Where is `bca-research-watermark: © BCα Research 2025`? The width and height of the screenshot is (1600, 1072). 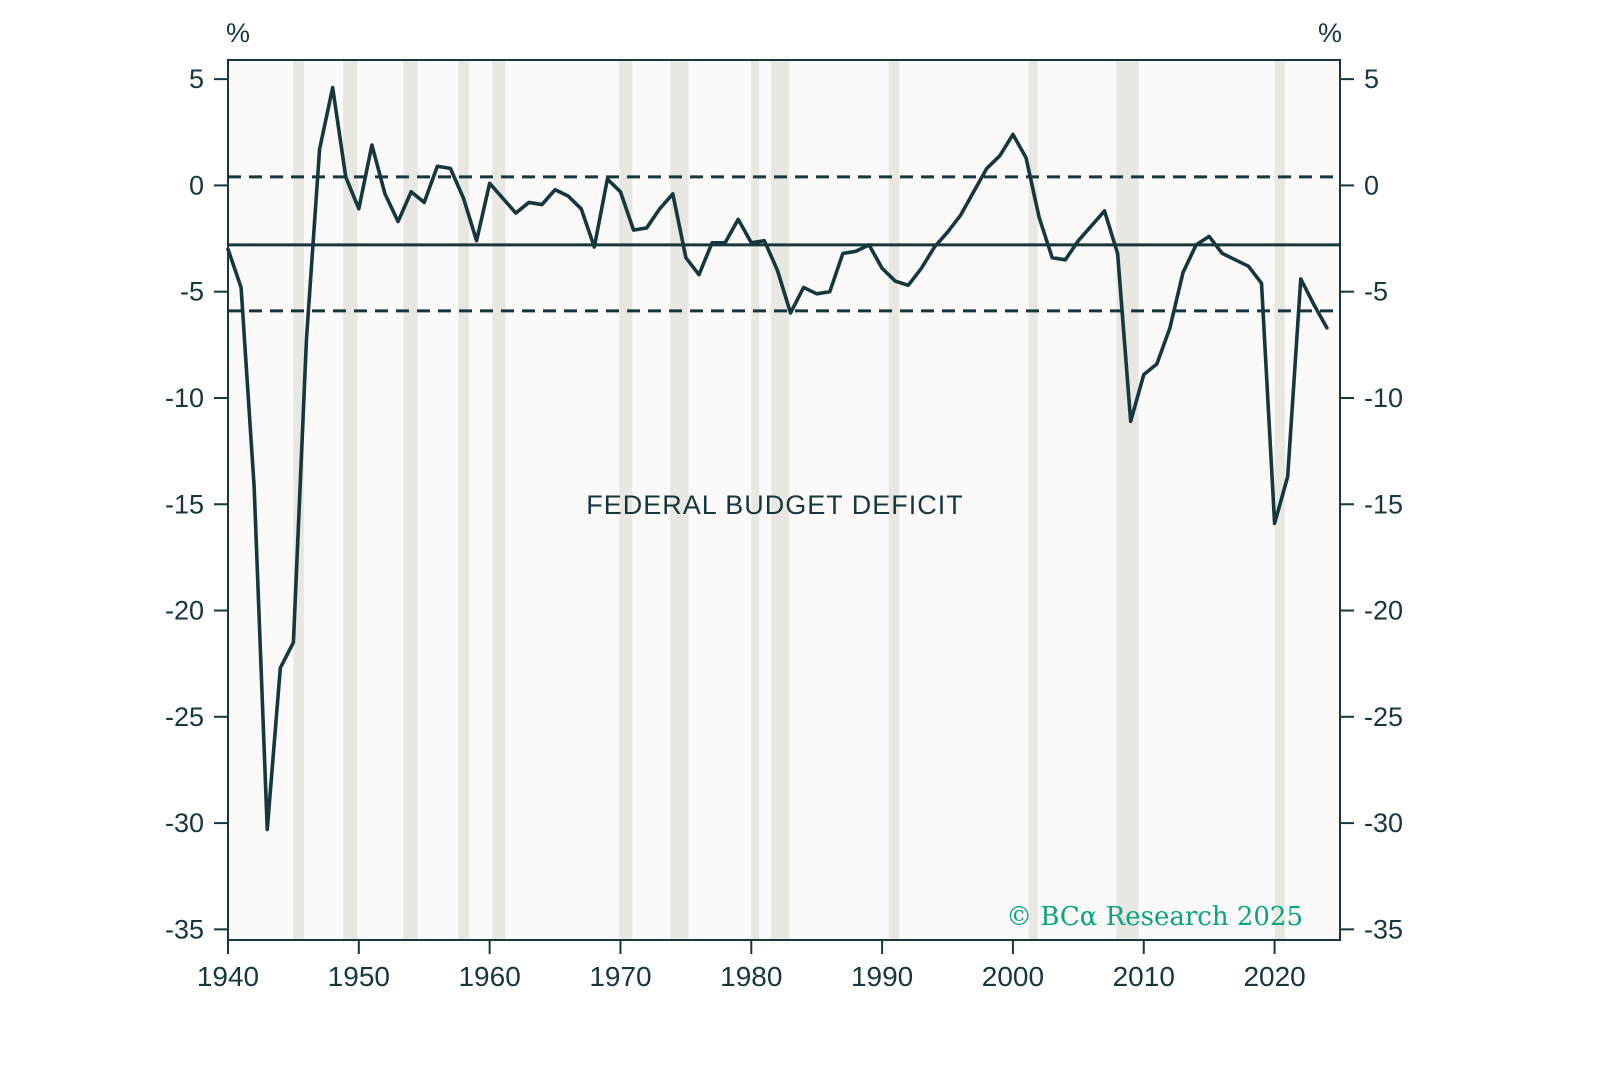 bca-research-watermark: © BCα Research 2025 is located at coordinates (1154, 917).